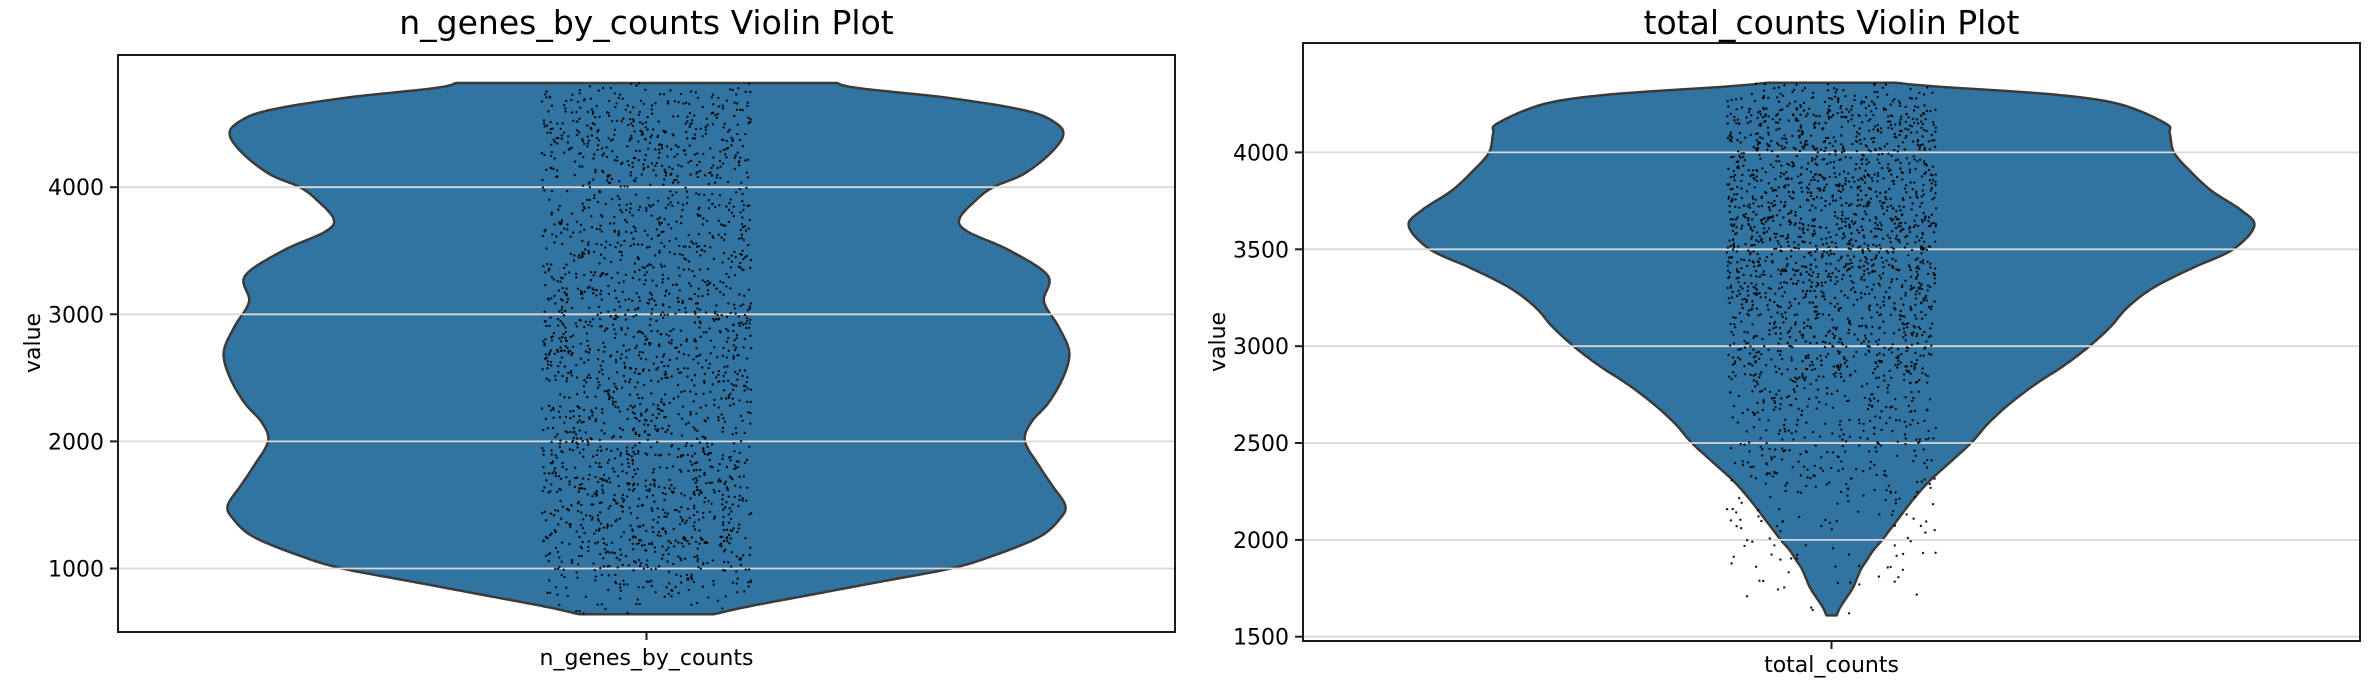 The image size is (2371, 690). What do you see at coordinates (1261, 444) in the screenshot?
I see `y-tick-label: 2500` at bounding box center [1261, 444].